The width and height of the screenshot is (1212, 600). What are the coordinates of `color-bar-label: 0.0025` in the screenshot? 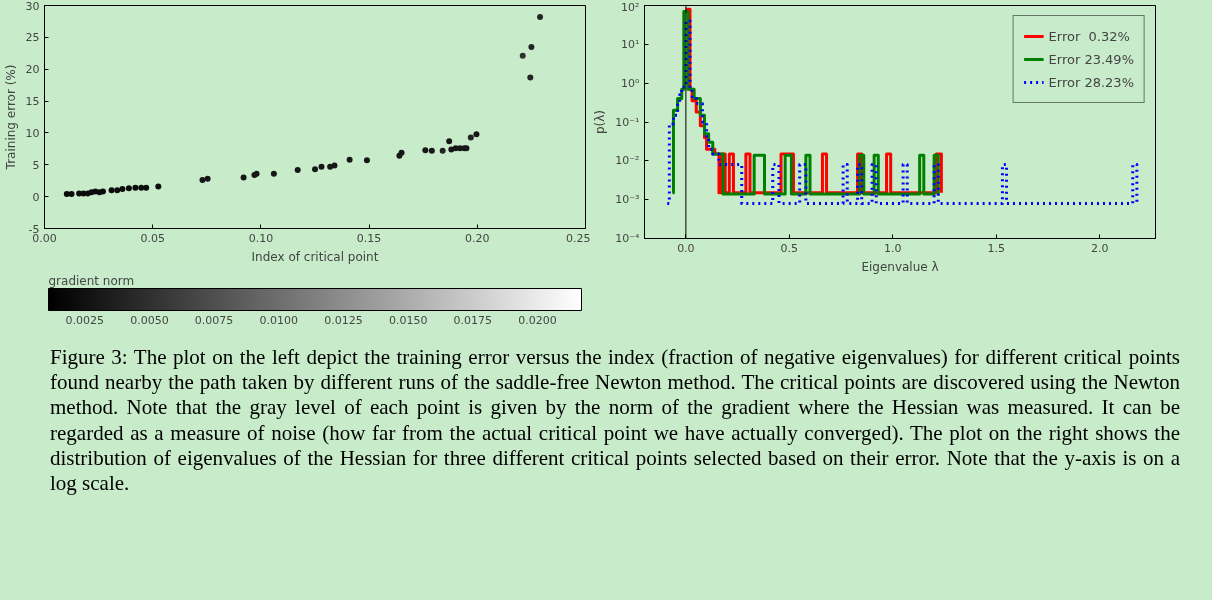 It's located at (84, 320).